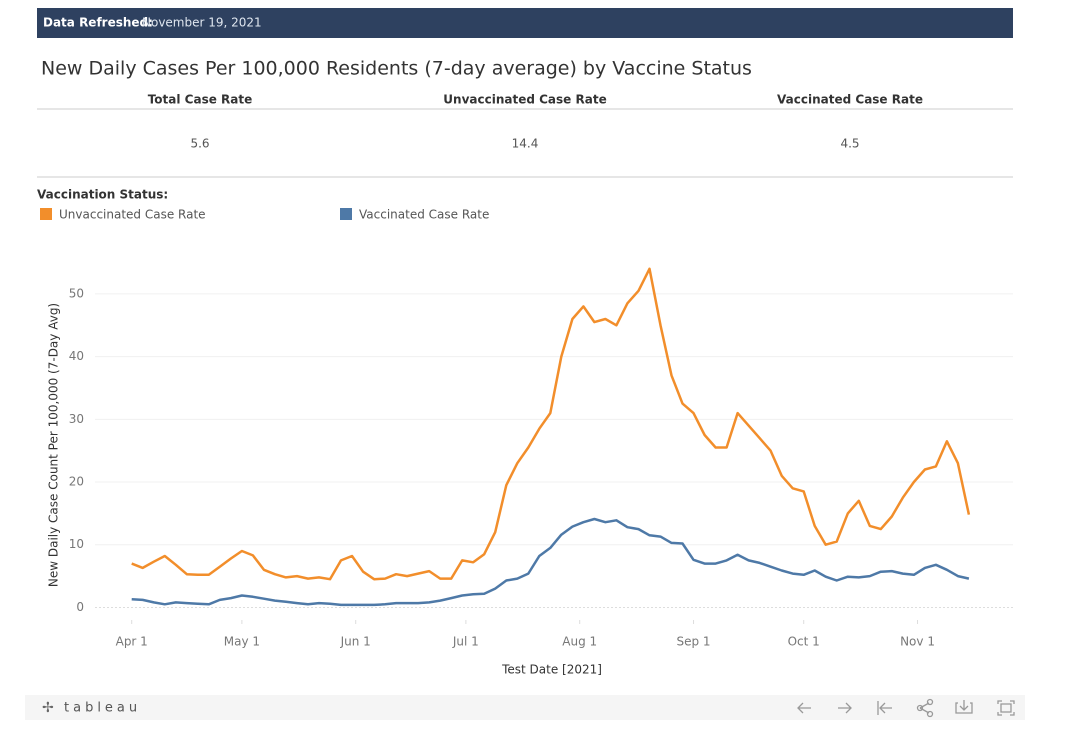  What do you see at coordinates (550, 562) in the screenshot?
I see `series-line` at bounding box center [550, 562].